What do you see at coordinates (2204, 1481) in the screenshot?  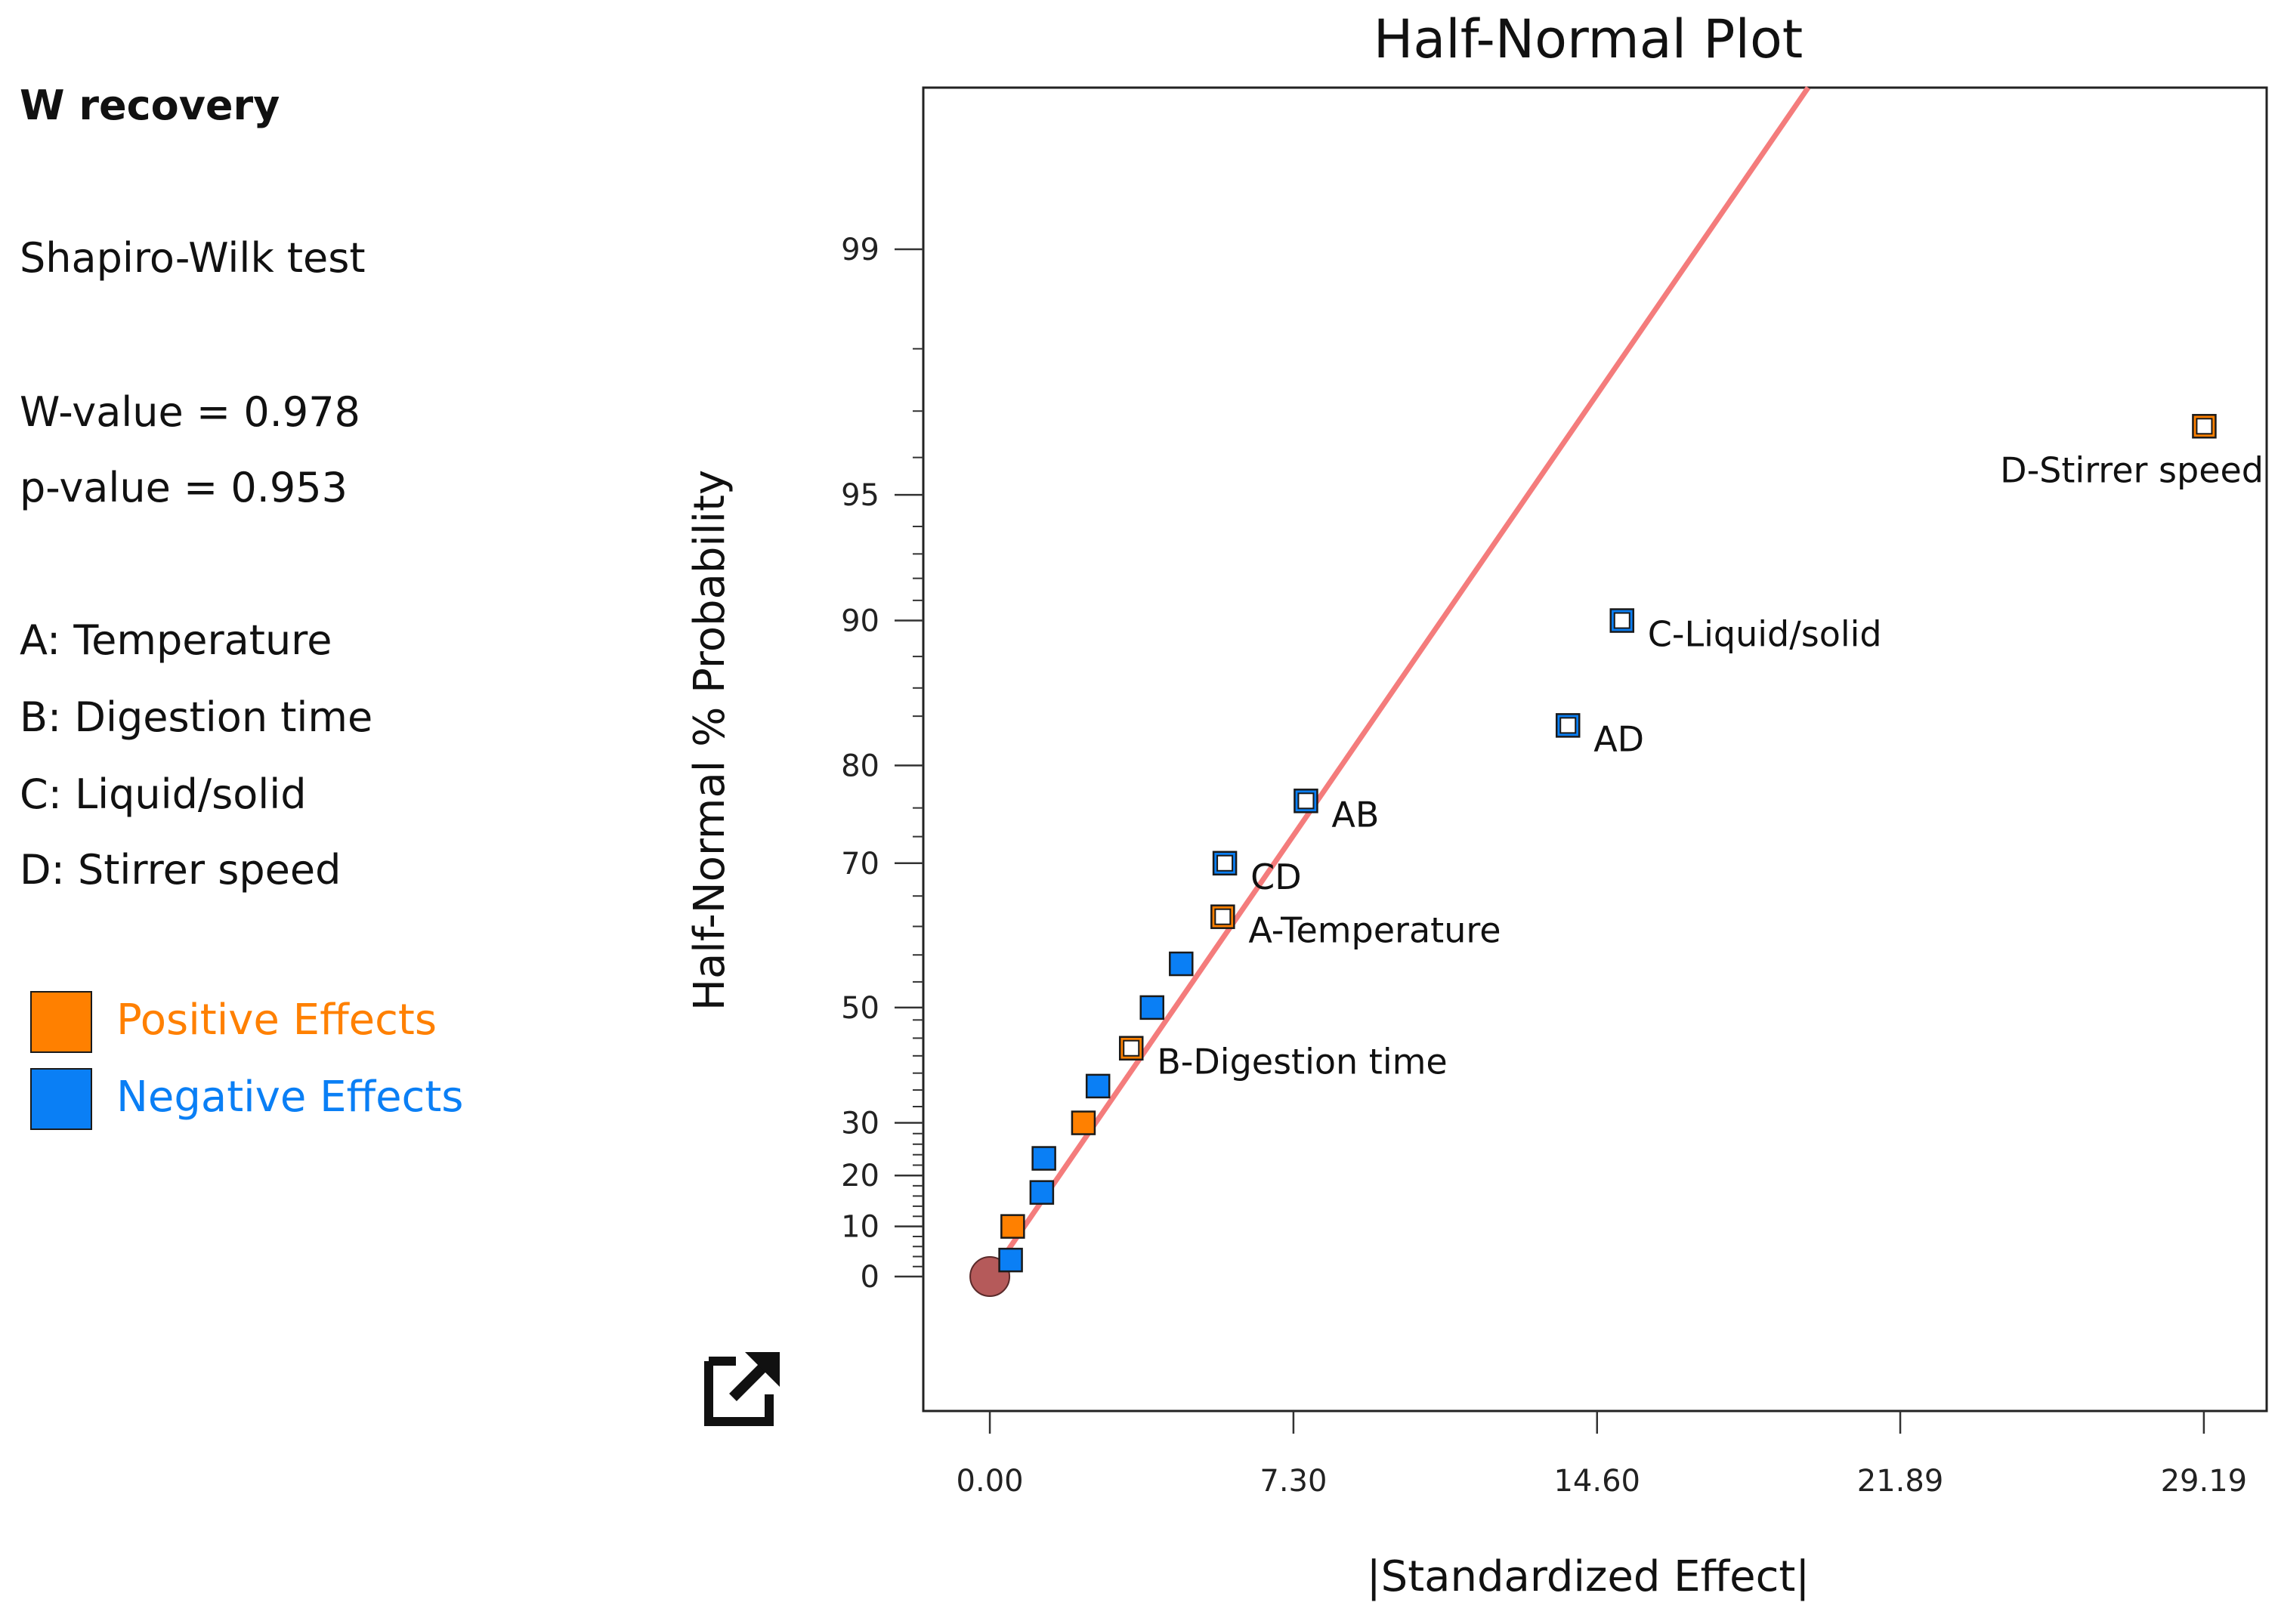 I see `x-tick-label: 29.19` at bounding box center [2204, 1481].